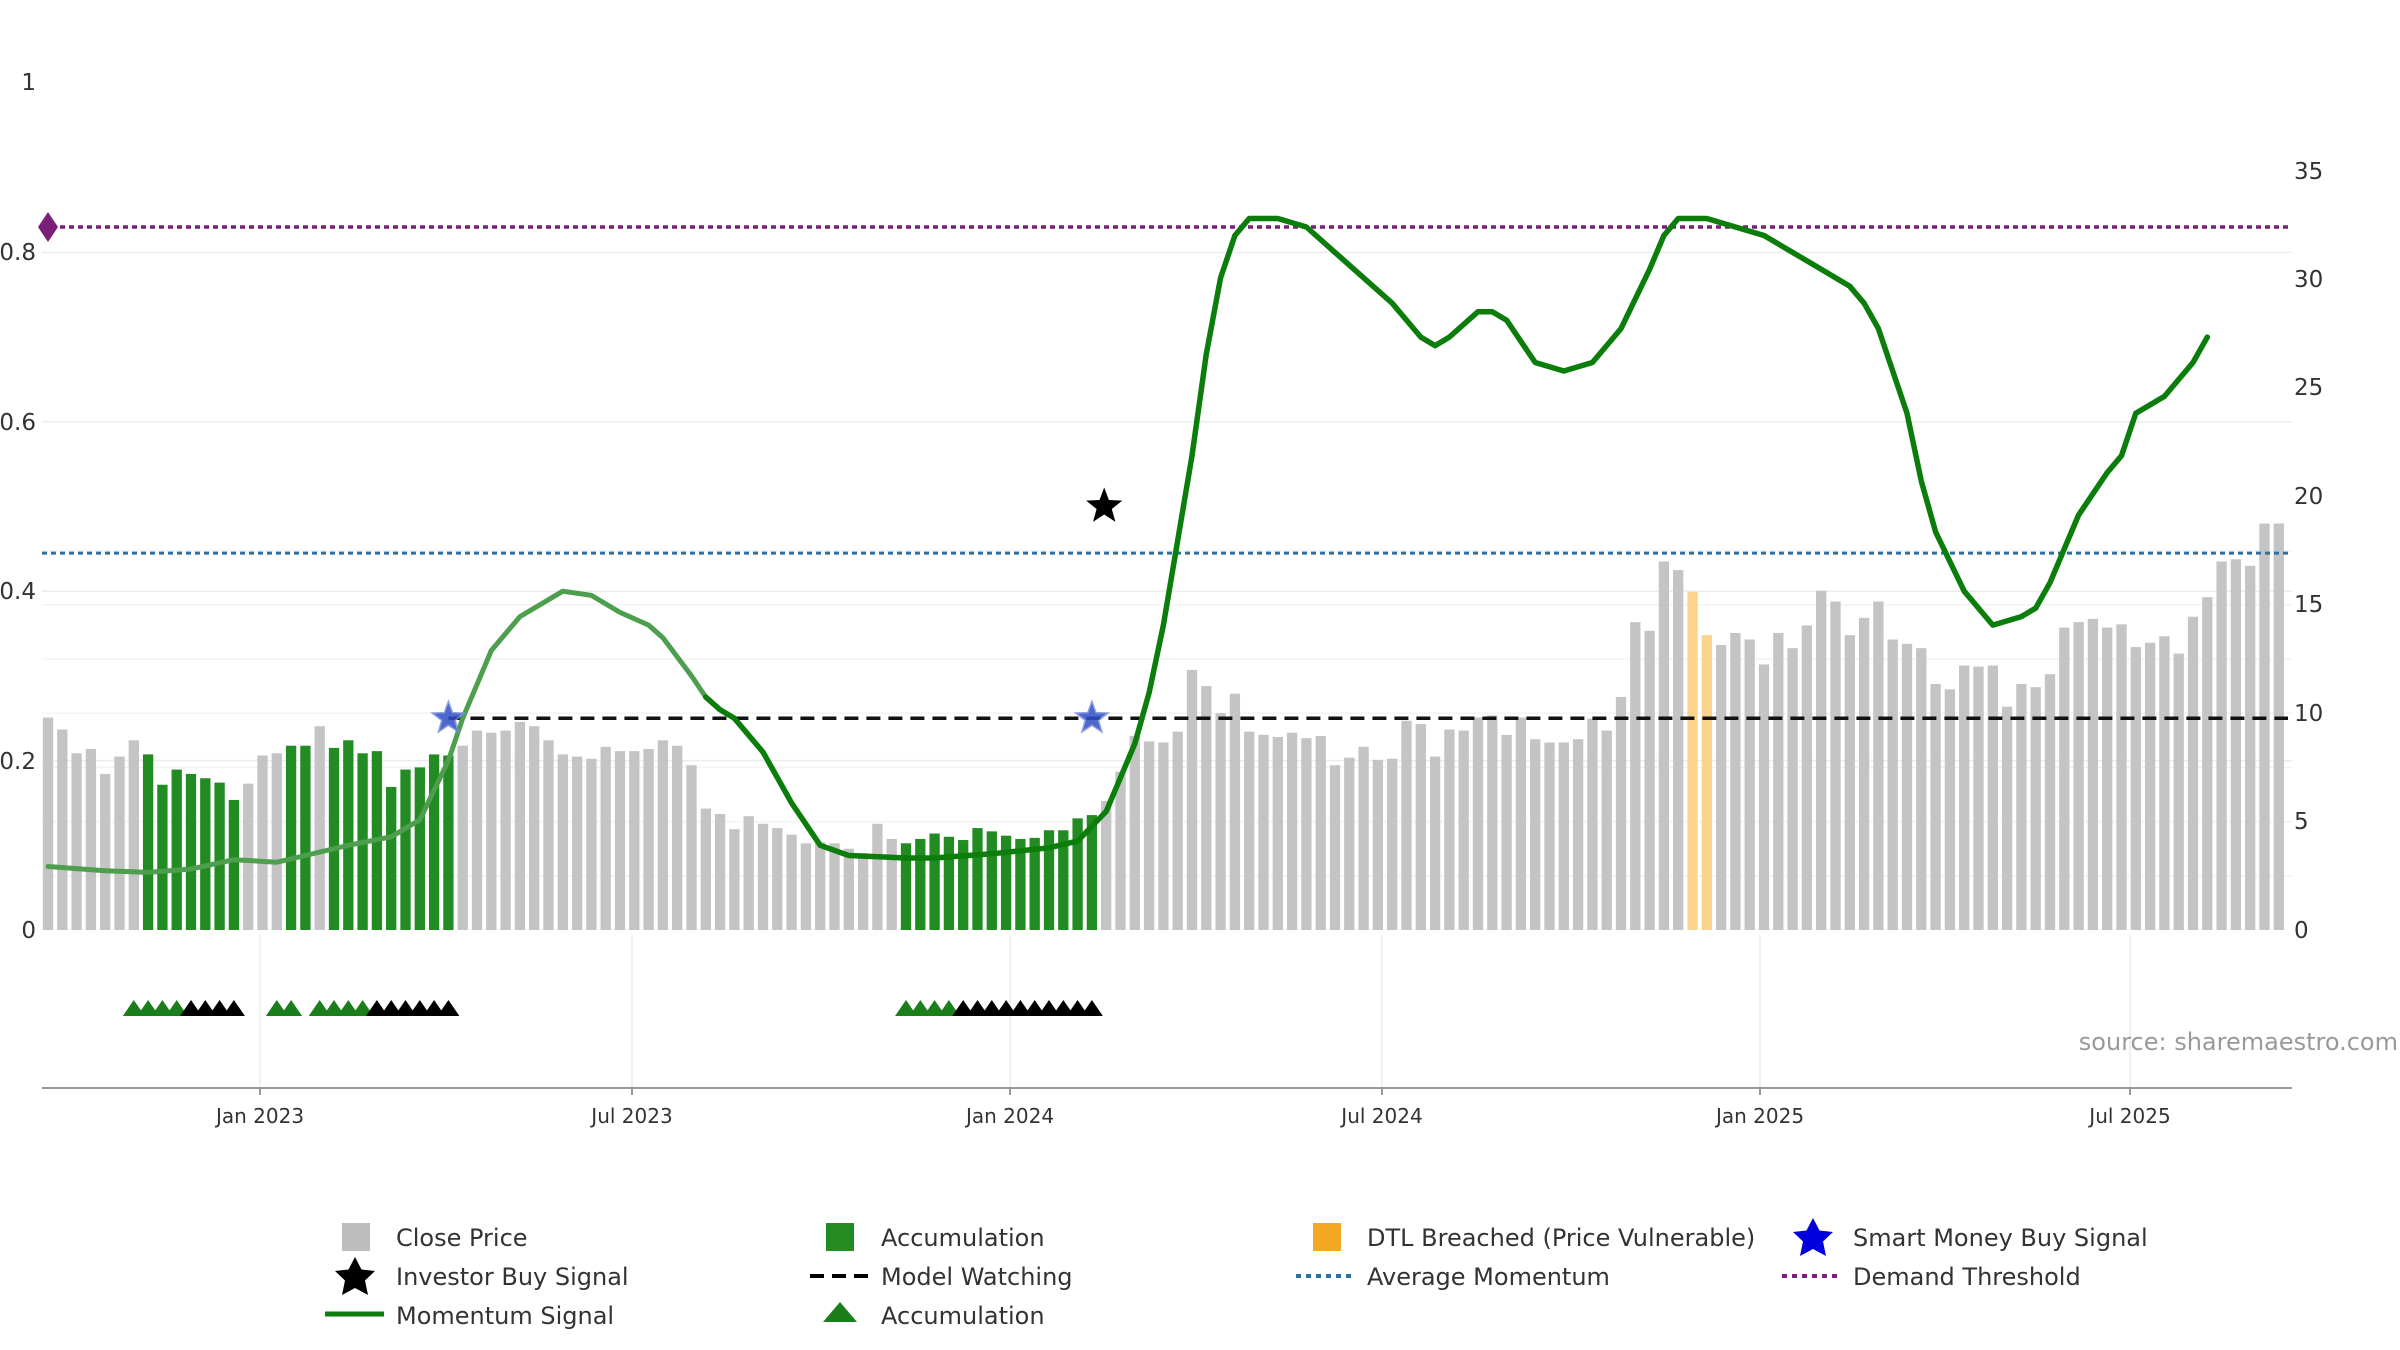 The height and width of the screenshot is (1350, 2400). What do you see at coordinates (1813, 1237) in the screenshot?
I see `legend-smart-money-star-icon` at bounding box center [1813, 1237].